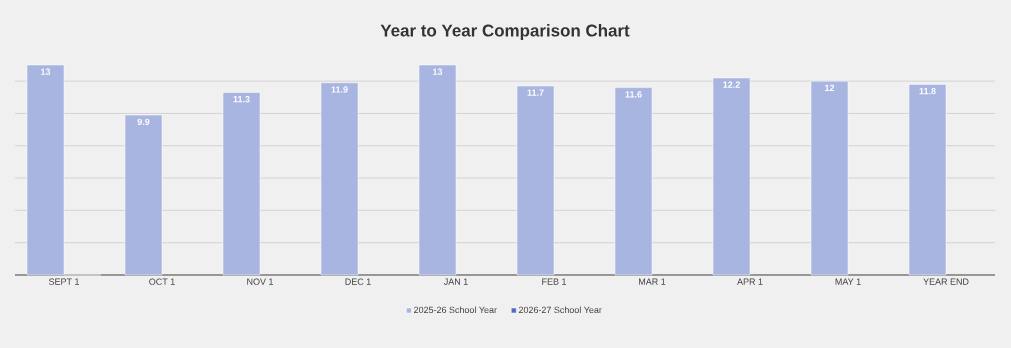 Image resolution: width=1011 pixels, height=348 pixels. Describe the element at coordinates (455, 281) in the screenshot. I see `x-tick-label: JAN 1` at that location.